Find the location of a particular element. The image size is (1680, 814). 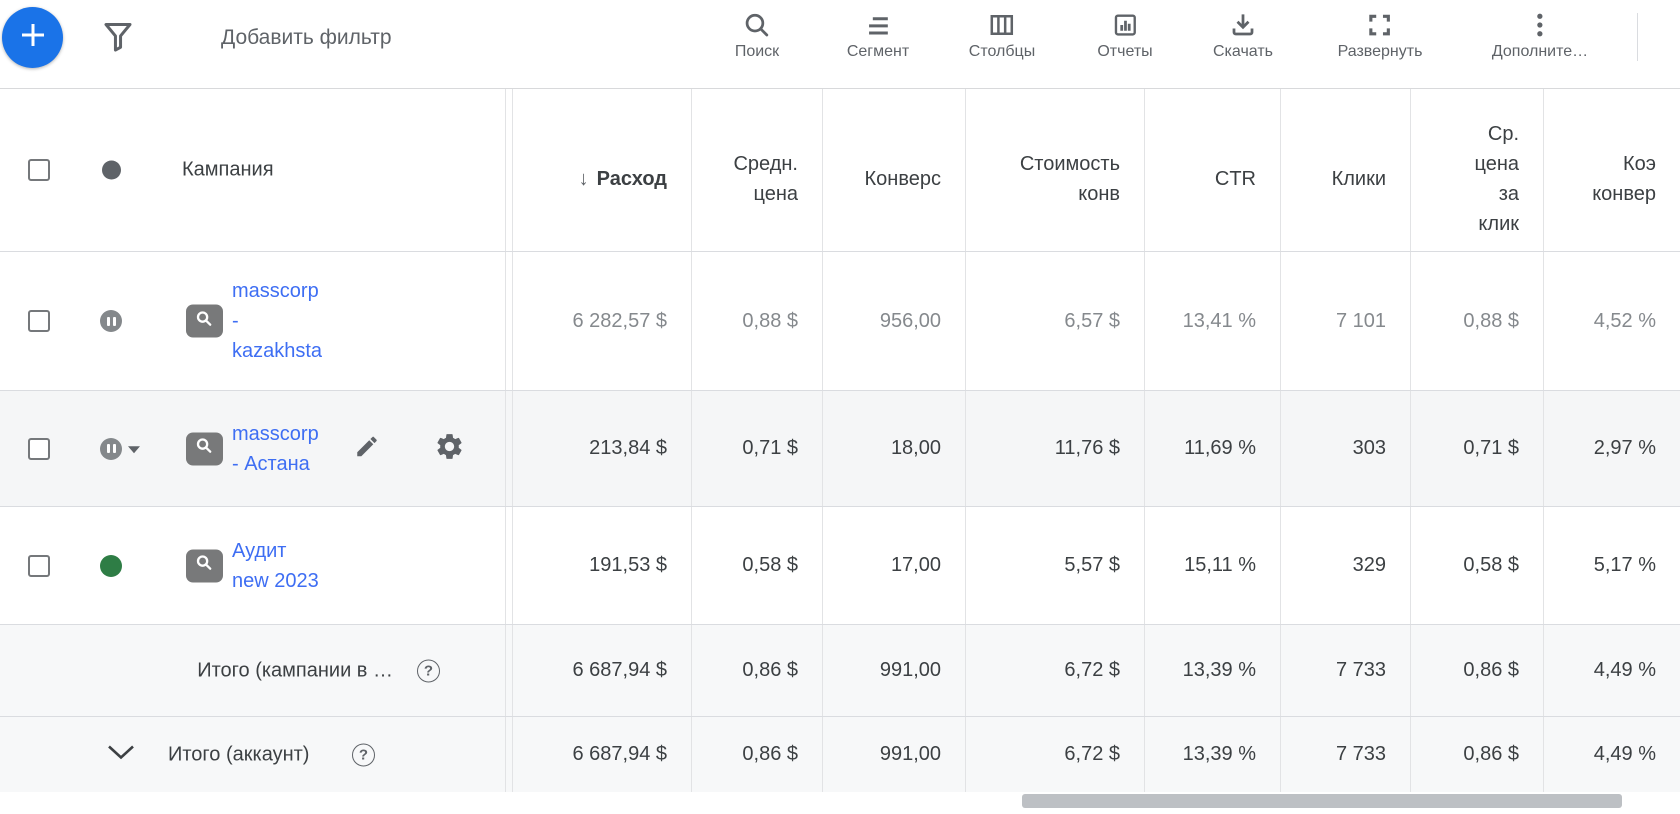

conversions-cell: 17,00 is located at coordinates (893, 565).